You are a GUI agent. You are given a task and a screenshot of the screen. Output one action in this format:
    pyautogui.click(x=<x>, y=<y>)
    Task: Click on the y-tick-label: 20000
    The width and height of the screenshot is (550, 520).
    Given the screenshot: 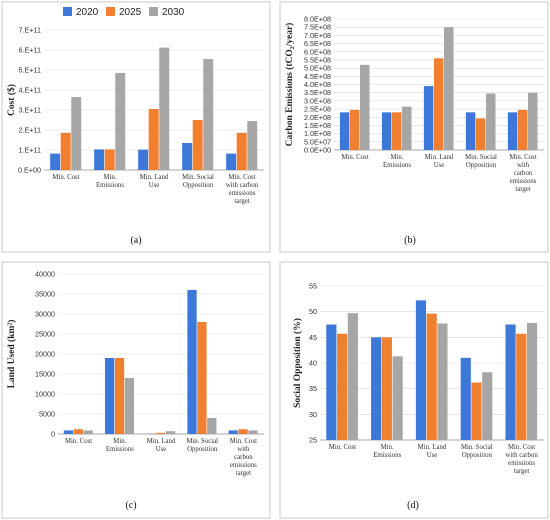 What is the action you would take?
    pyautogui.click(x=45, y=354)
    